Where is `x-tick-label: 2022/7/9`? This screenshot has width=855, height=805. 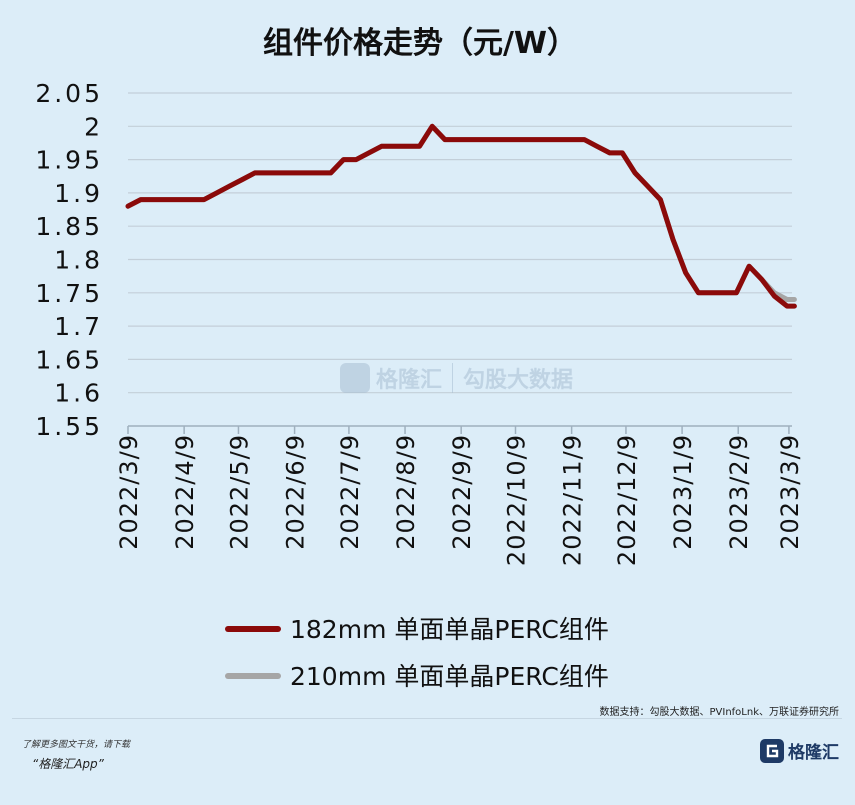
x-tick-label: 2022/7/9 is located at coordinates (350, 492).